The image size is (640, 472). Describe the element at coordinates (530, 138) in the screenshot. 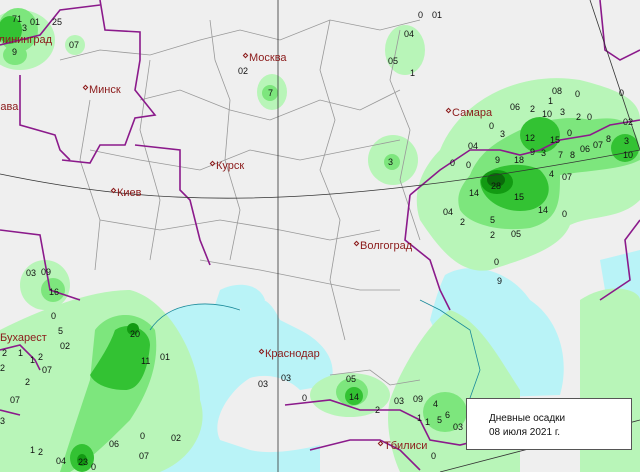

I see `precip-value: 12` at that location.